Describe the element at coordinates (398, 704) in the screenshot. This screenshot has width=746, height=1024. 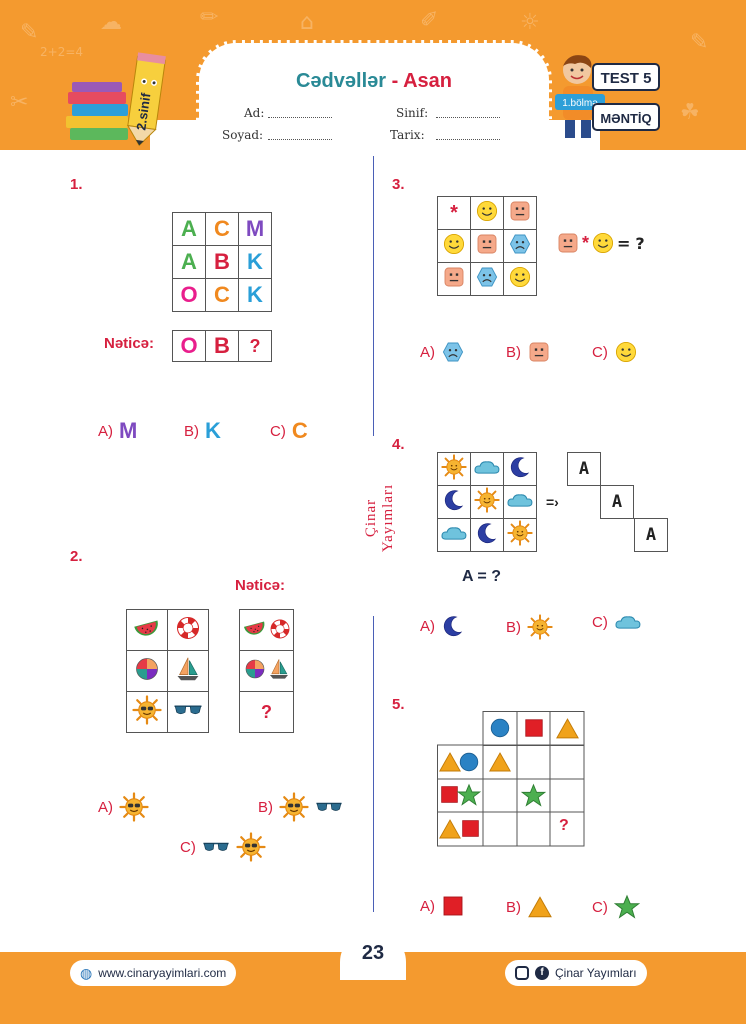
I see `q5-number: 5.` at that location.